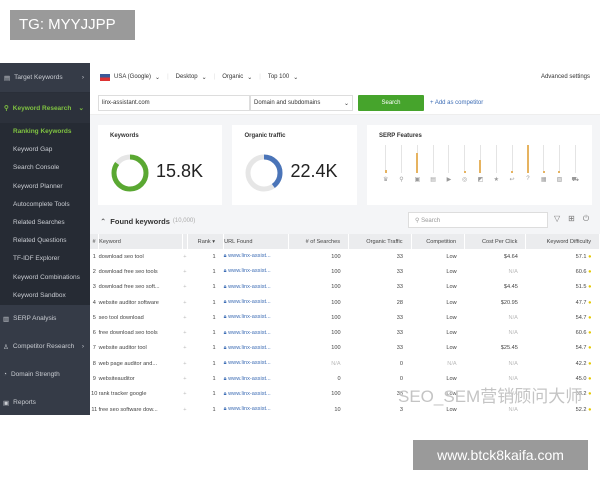 This screenshot has height=480, width=600. I want to click on filter-icon: ▽, so click(557, 218).